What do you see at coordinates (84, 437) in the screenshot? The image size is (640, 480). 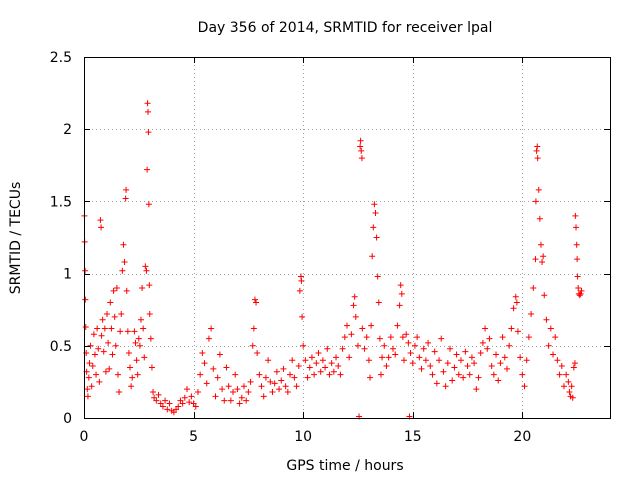 I see `x-tick-label: 0` at bounding box center [84, 437].